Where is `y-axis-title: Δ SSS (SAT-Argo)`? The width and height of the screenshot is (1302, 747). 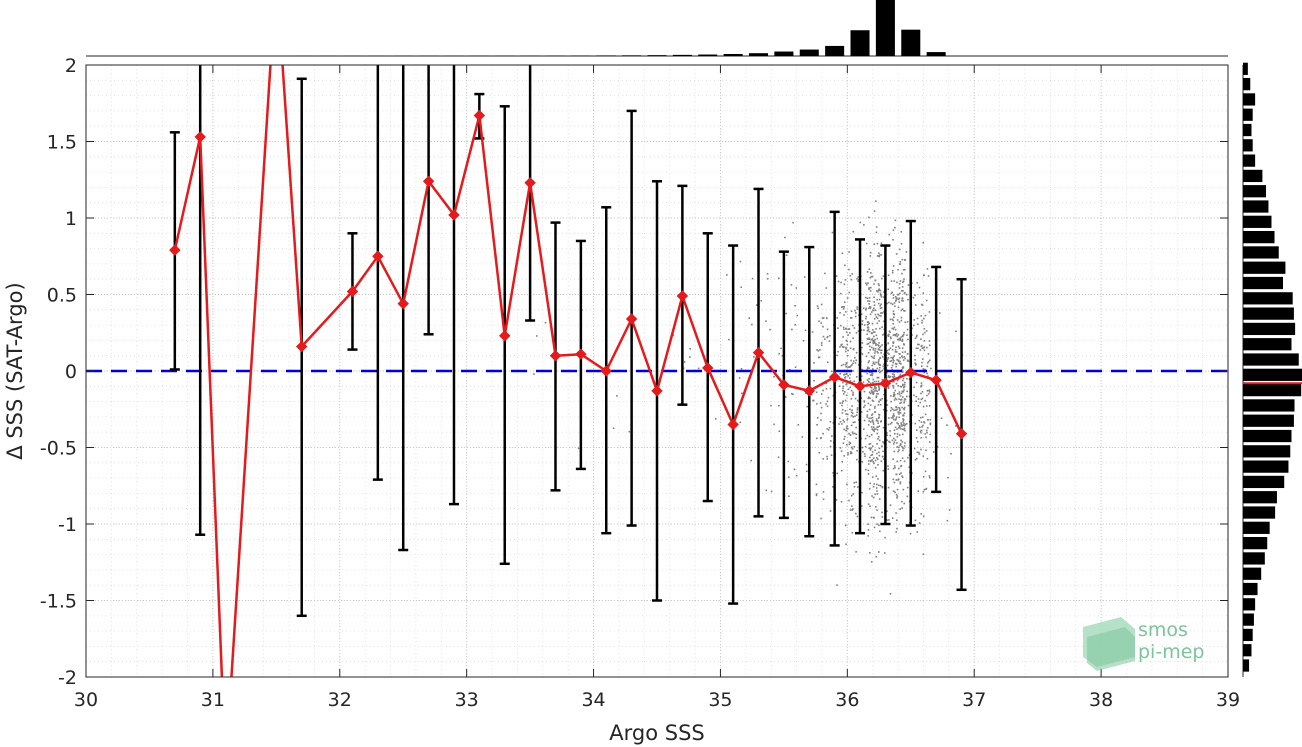 y-axis-title: Δ SSS (SAT-Argo) is located at coordinates (15, 370).